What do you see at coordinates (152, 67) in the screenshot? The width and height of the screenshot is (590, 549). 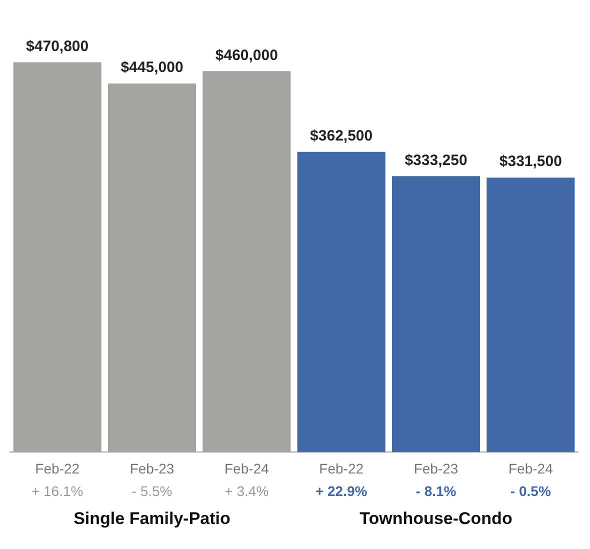 I see `data-label: $445,000` at bounding box center [152, 67].